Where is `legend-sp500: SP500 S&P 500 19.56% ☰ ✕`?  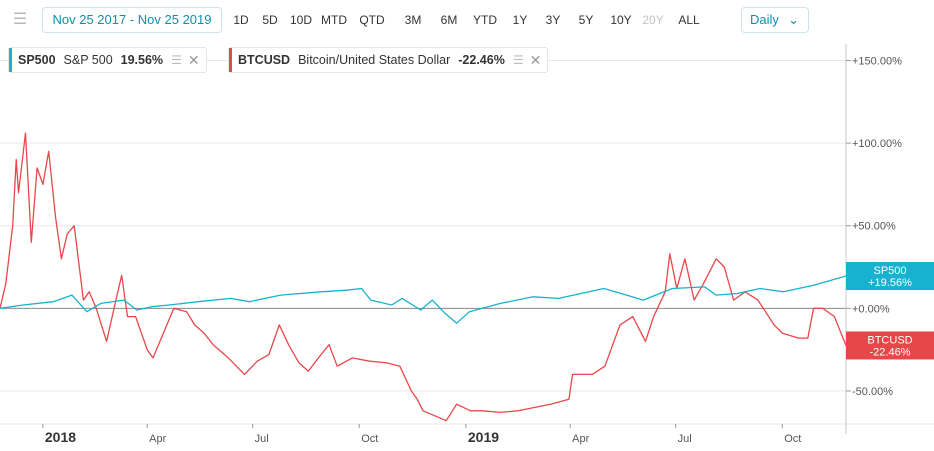 legend-sp500: SP500 S&P 500 19.56% ☰ ✕ is located at coordinates (107, 60).